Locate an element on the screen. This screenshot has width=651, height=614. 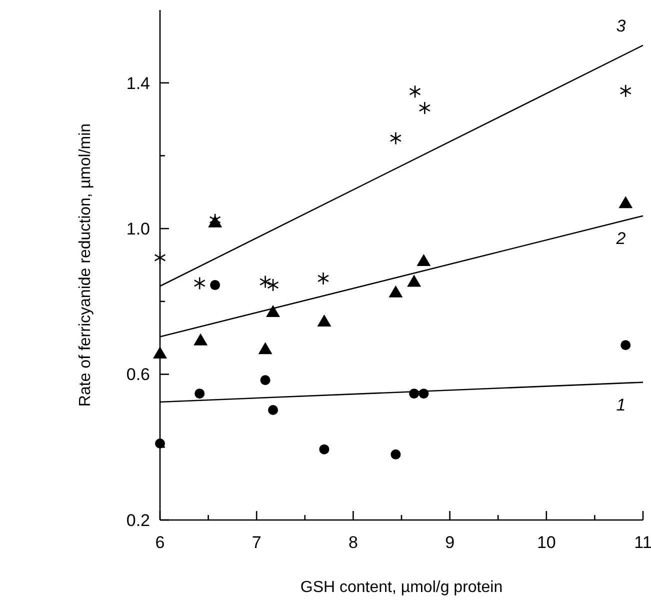
x-tick-label: 9 is located at coordinates (450, 542).